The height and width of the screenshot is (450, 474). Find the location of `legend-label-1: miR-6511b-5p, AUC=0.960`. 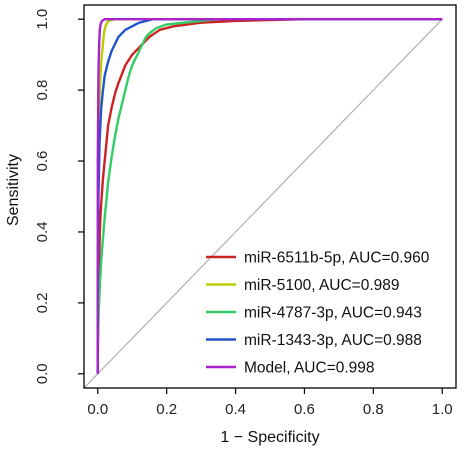

legend-label-1: miR-6511b-5p, AUC=0.960 is located at coordinates (337, 258).